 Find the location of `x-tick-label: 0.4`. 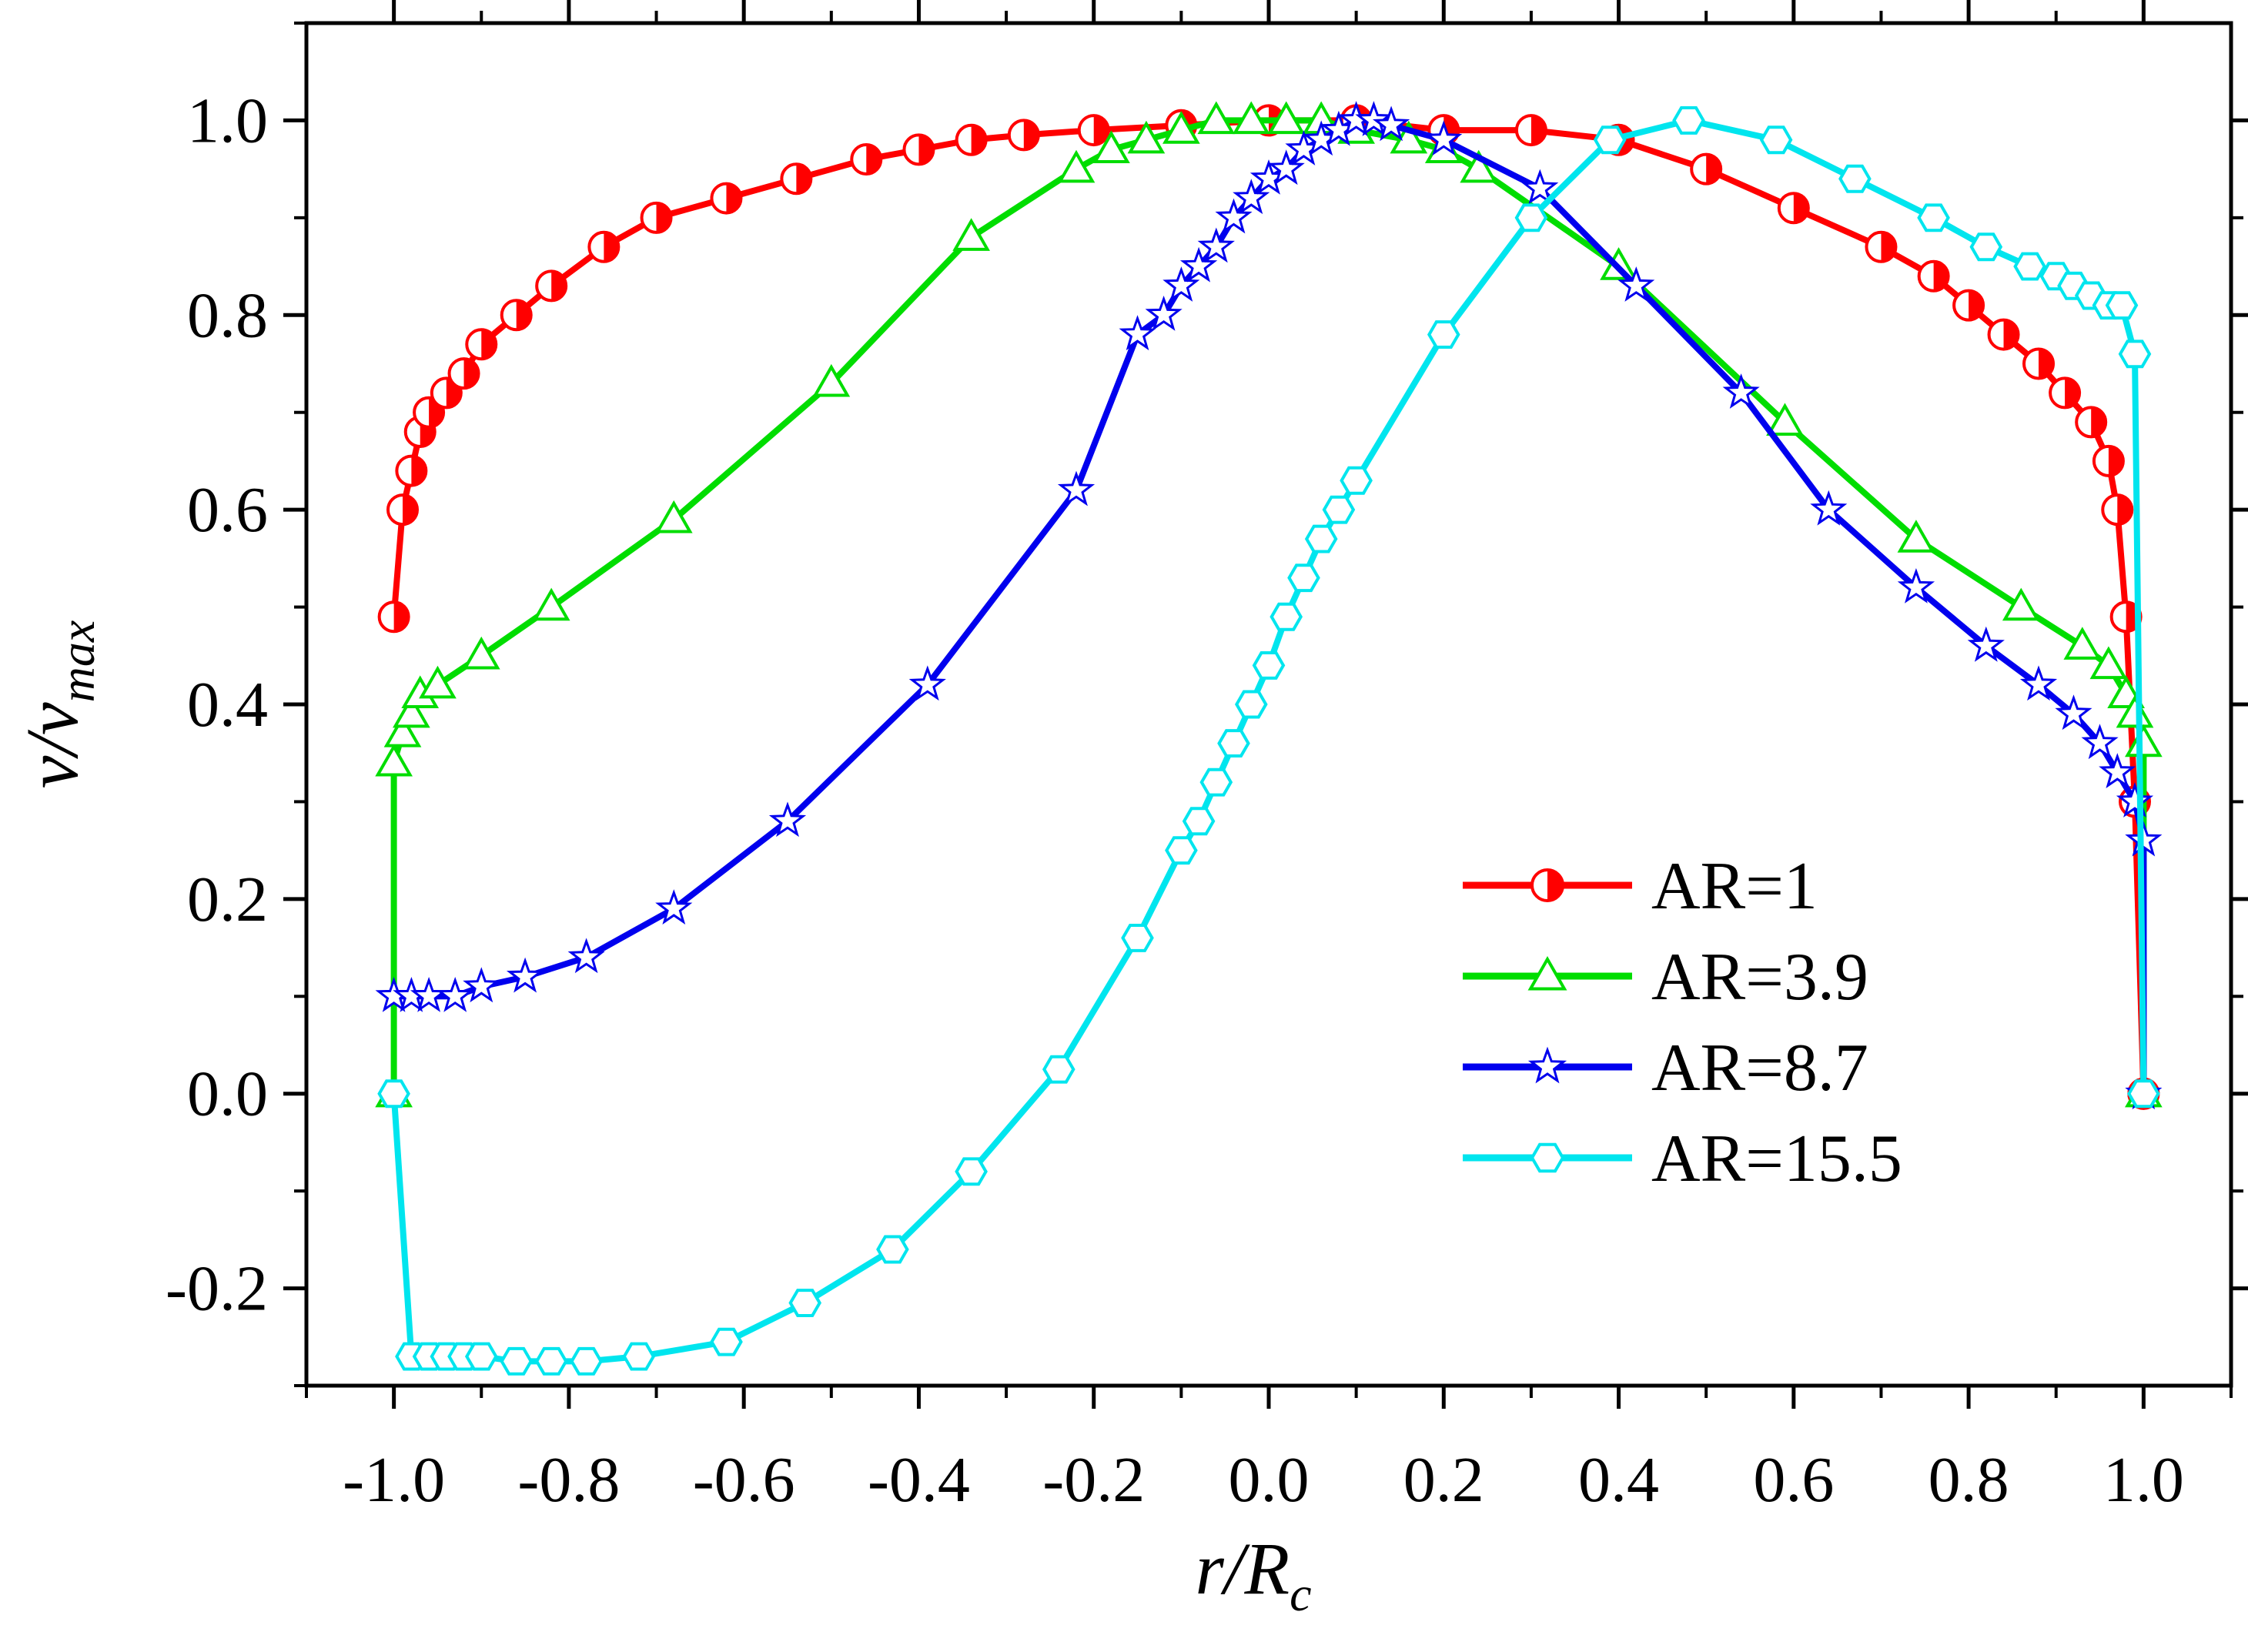

x-tick-label: 0.4 is located at coordinates (1618, 1480).